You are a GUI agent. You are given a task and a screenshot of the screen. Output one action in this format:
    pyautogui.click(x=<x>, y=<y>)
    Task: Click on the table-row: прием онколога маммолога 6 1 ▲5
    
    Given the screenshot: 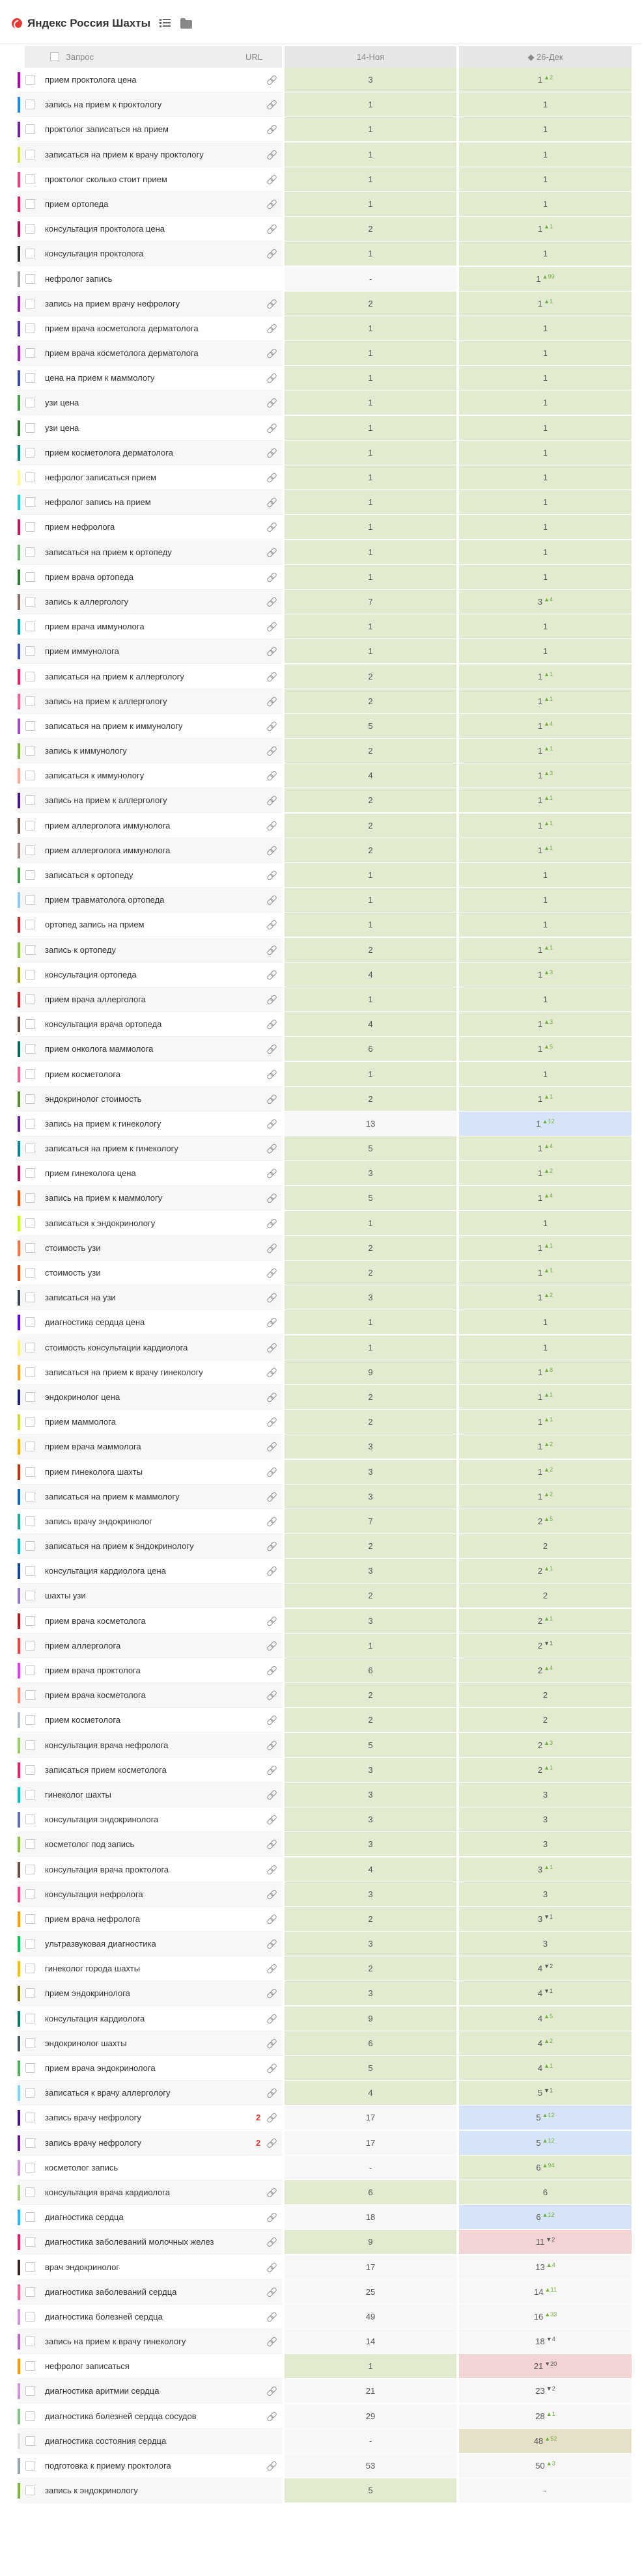 What is the action you would take?
    pyautogui.click(x=321, y=1049)
    